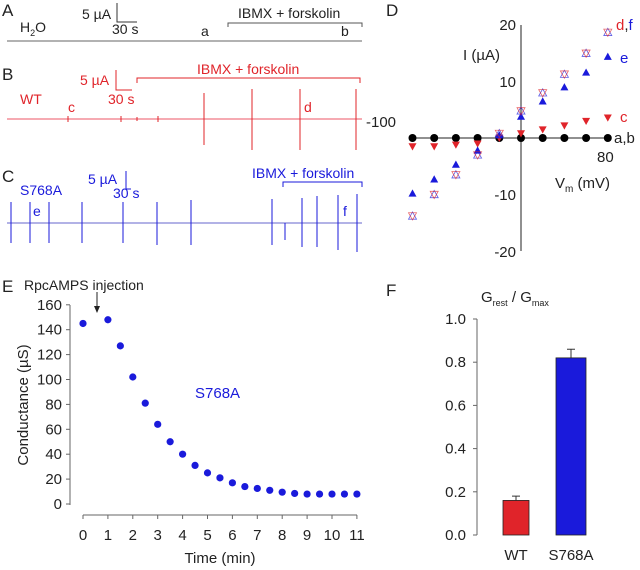 The image size is (640, 570). Describe the element at coordinates (507, 25) in the screenshot. I see `d-ytick: 20` at that location.